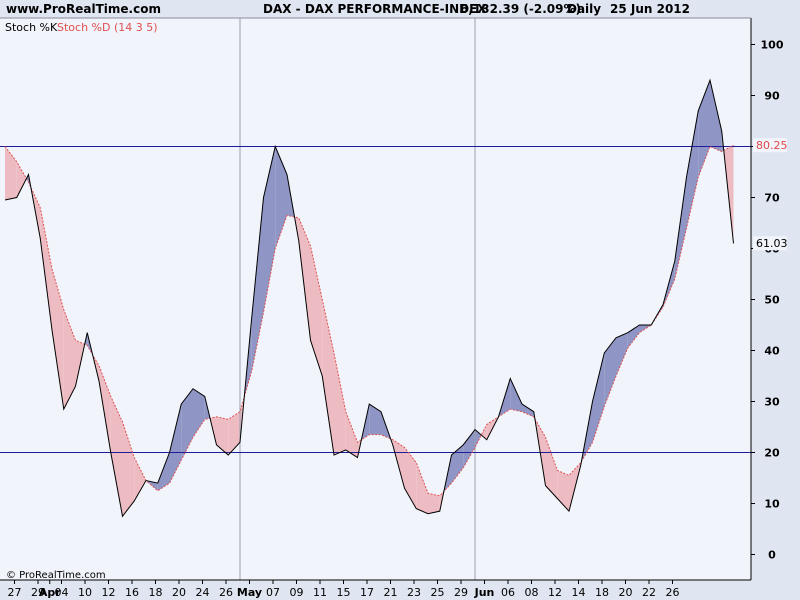  I want to click on x-tick-label: 24, so click(203, 592).